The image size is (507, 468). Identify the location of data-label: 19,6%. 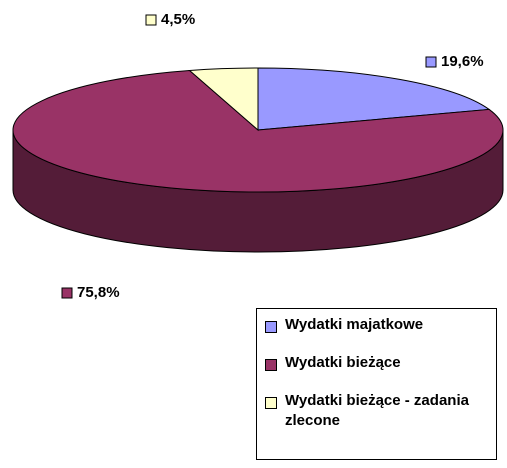
(462, 61).